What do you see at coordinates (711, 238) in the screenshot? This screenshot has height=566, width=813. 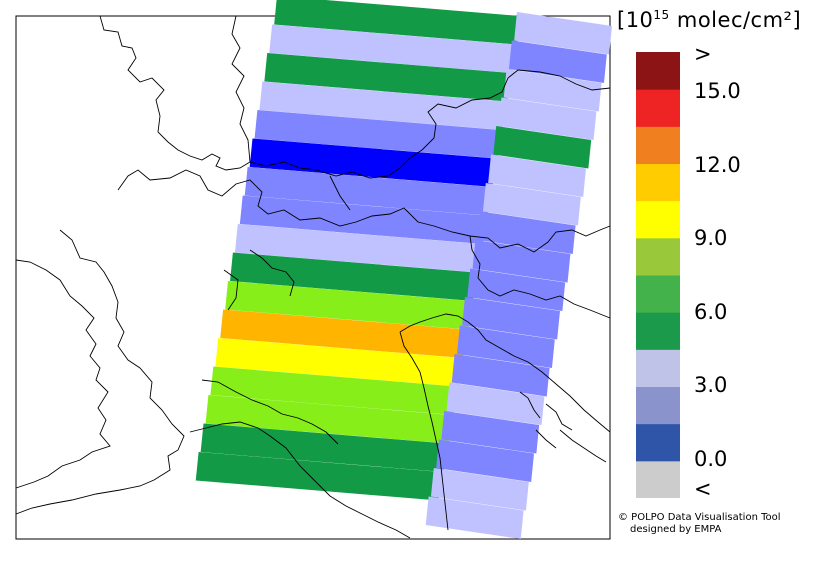 I see `legend-tick-9: 9.0` at bounding box center [711, 238].